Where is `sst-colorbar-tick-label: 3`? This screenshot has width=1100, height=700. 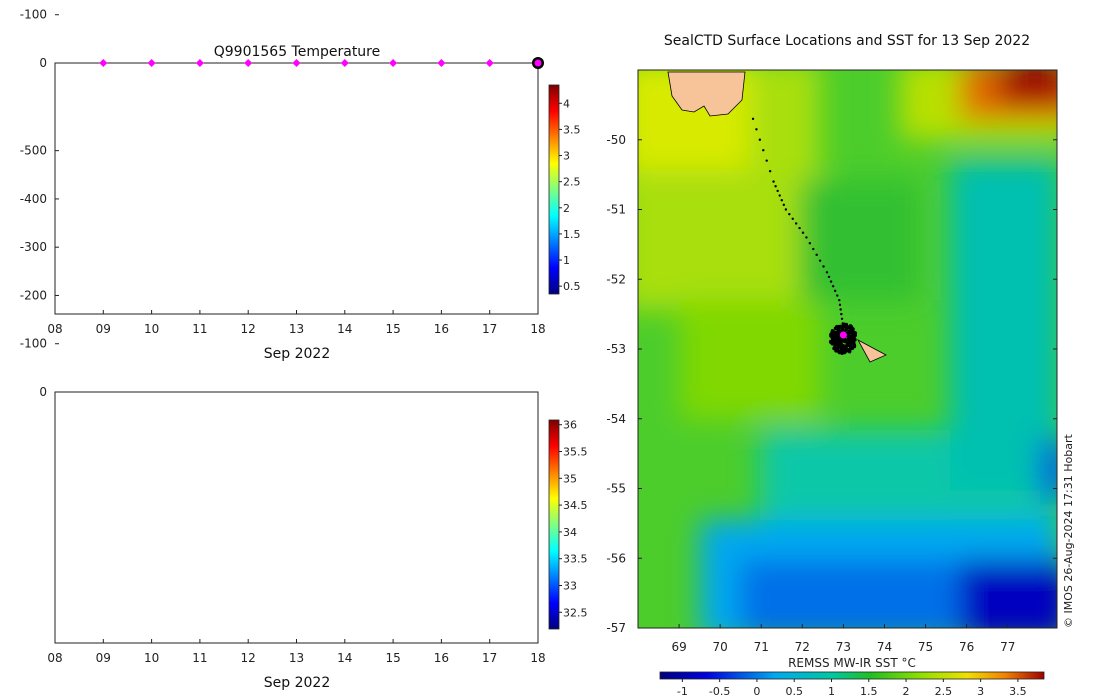 sst-colorbar-tick-label: 3 is located at coordinates (980, 691).